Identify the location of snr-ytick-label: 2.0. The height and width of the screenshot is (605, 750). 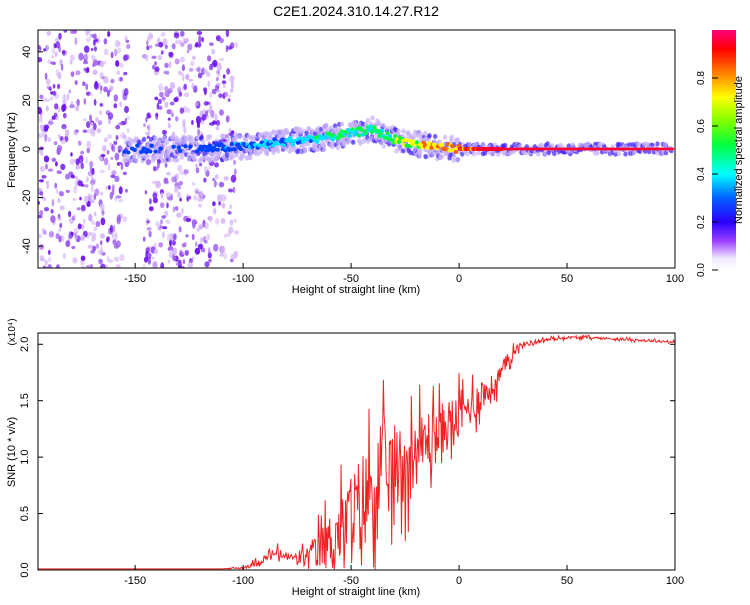
(25, 344).